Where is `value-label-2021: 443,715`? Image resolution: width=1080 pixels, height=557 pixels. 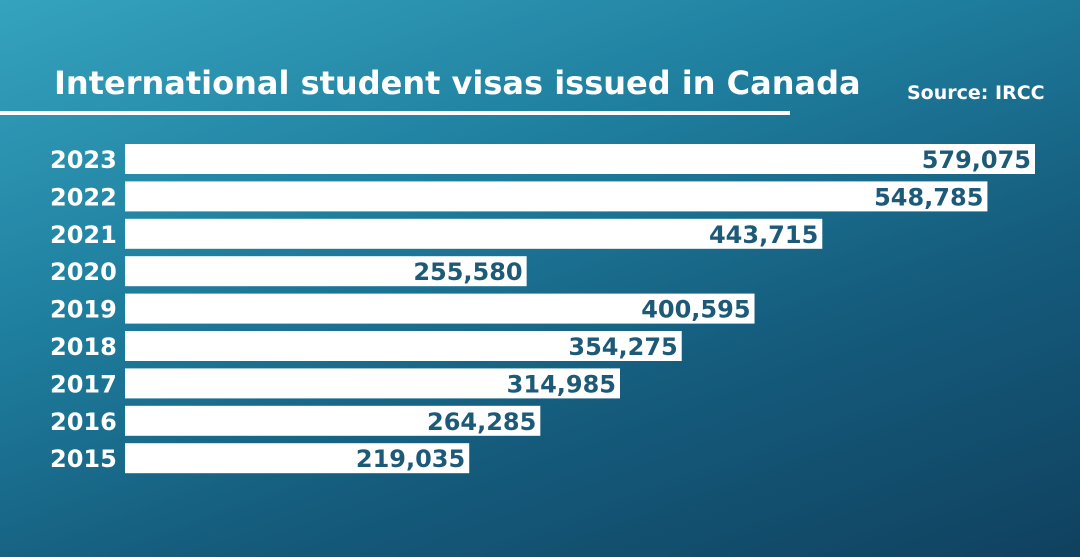 value-label-2021: 443,715 is located at coordinates (763, 235).